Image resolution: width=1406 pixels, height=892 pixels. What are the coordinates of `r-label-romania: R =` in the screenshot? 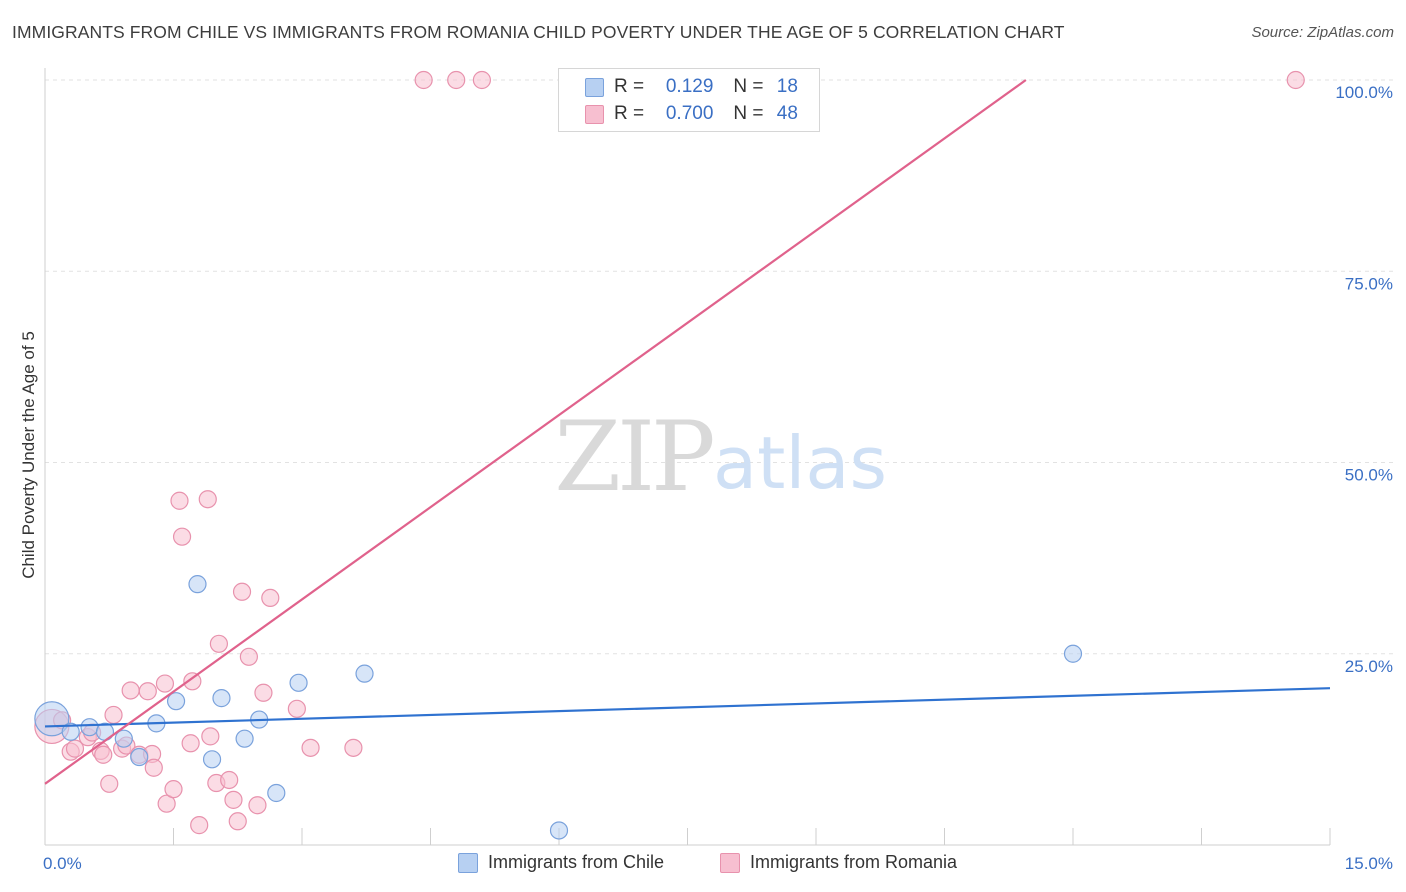 It's located at (629, 113).